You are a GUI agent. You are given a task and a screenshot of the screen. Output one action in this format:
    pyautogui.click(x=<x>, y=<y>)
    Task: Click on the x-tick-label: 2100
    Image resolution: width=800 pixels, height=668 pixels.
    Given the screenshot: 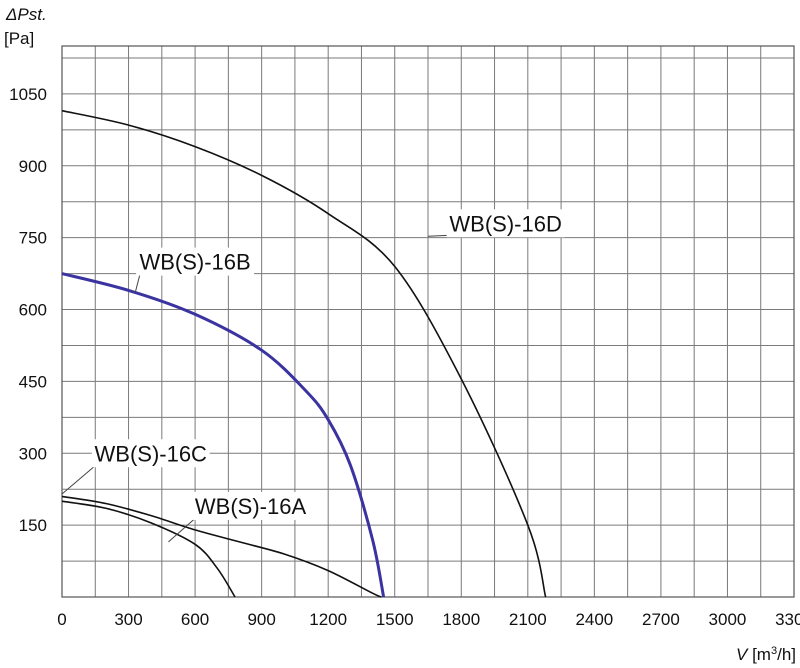 What is the action you would take?
    pyautogui.click(x=528, y=619)
    